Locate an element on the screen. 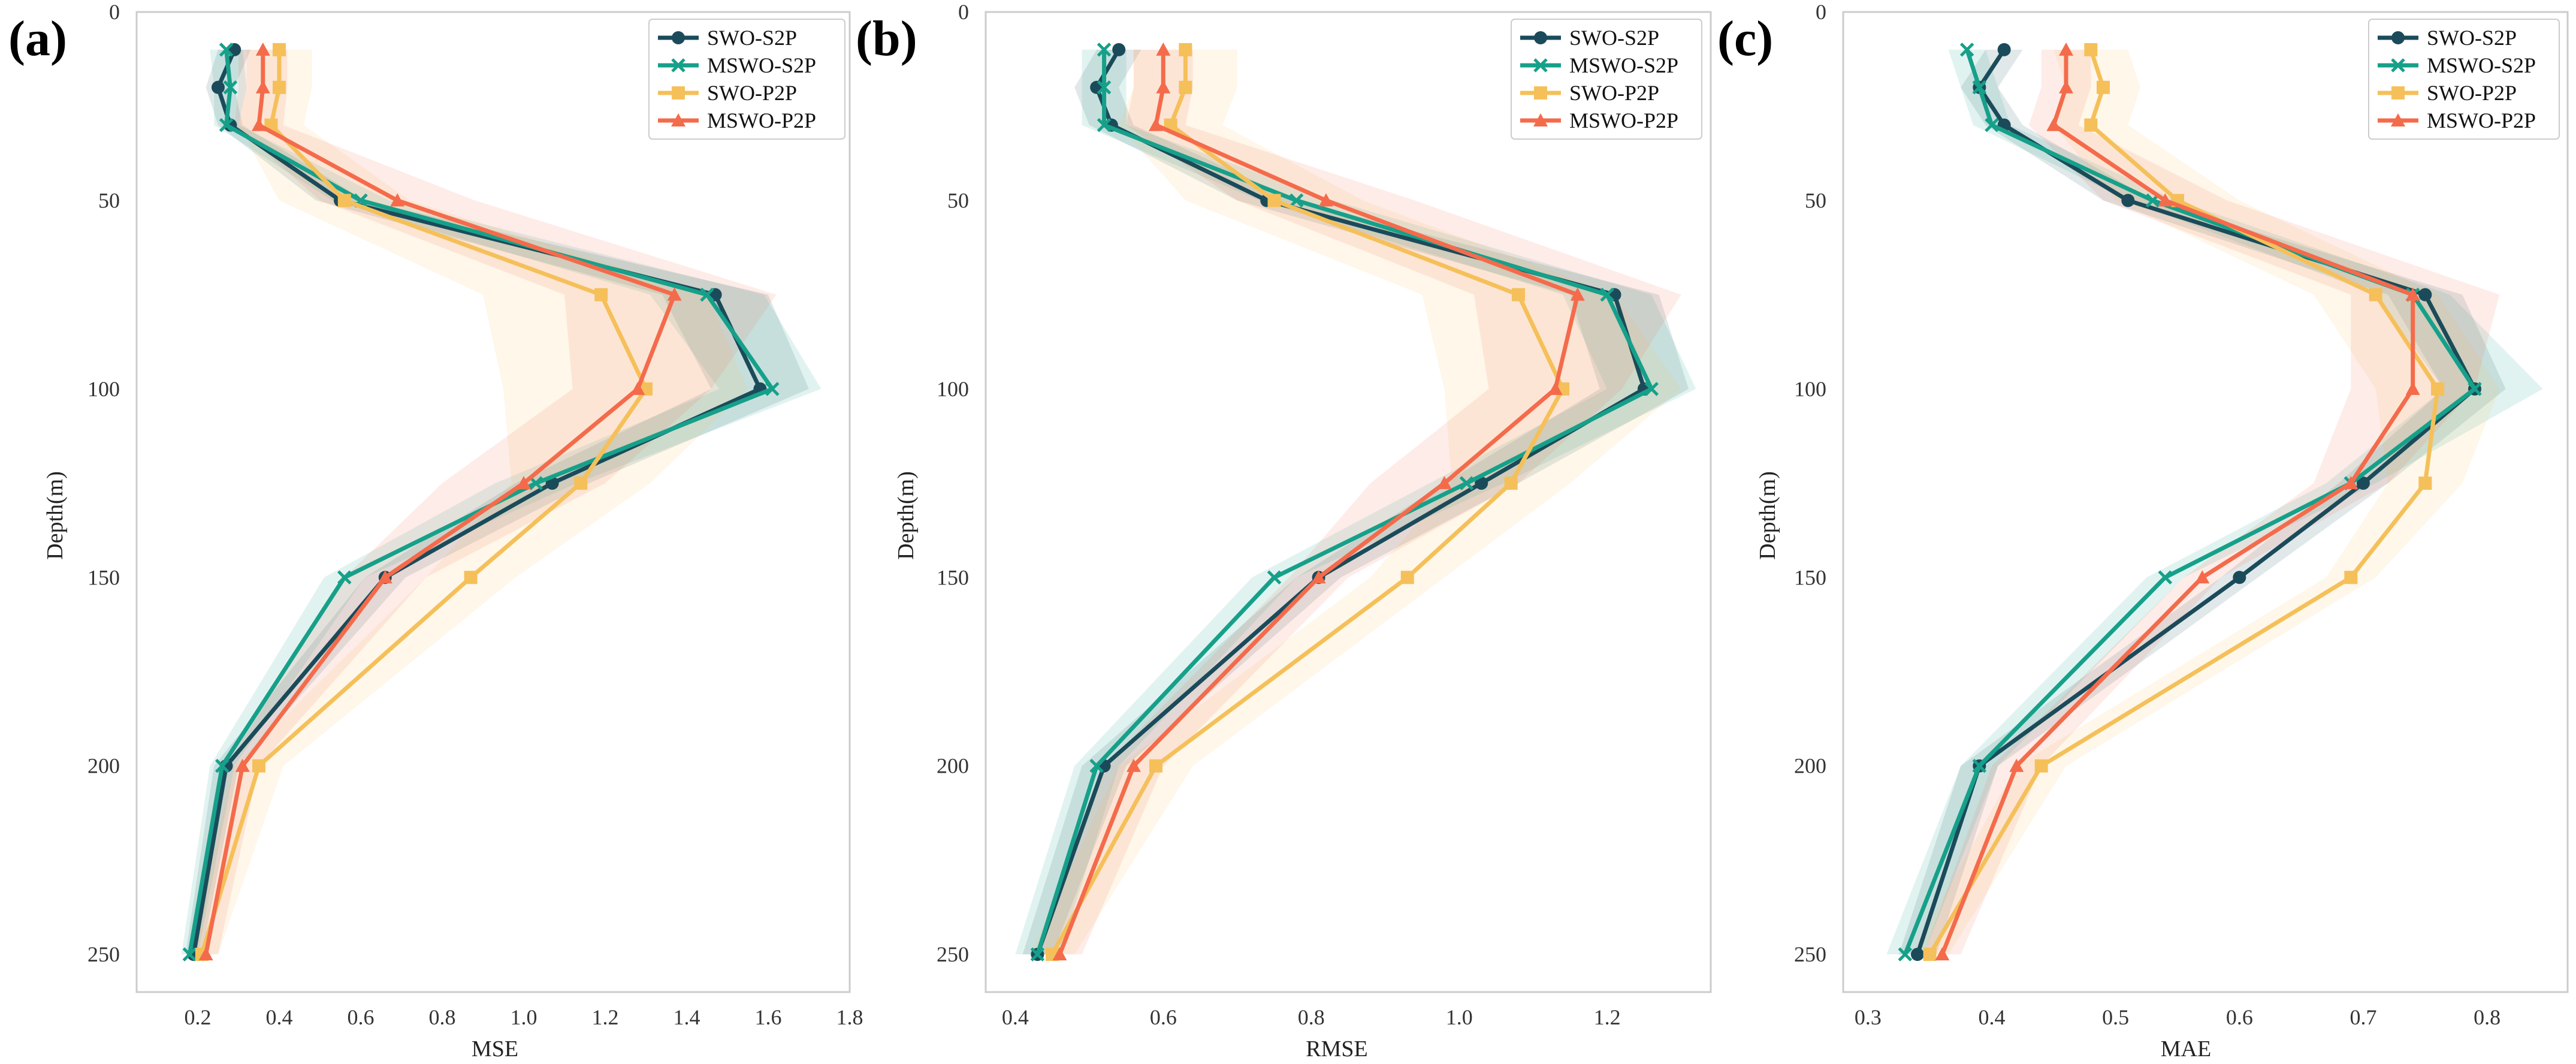 The width and height of the screenshot is (2576, 1064). legend-c: SWO-S2P MSWO-S2P SWO-P2P MSWO-P2P is located at coordinates (2464, 79).